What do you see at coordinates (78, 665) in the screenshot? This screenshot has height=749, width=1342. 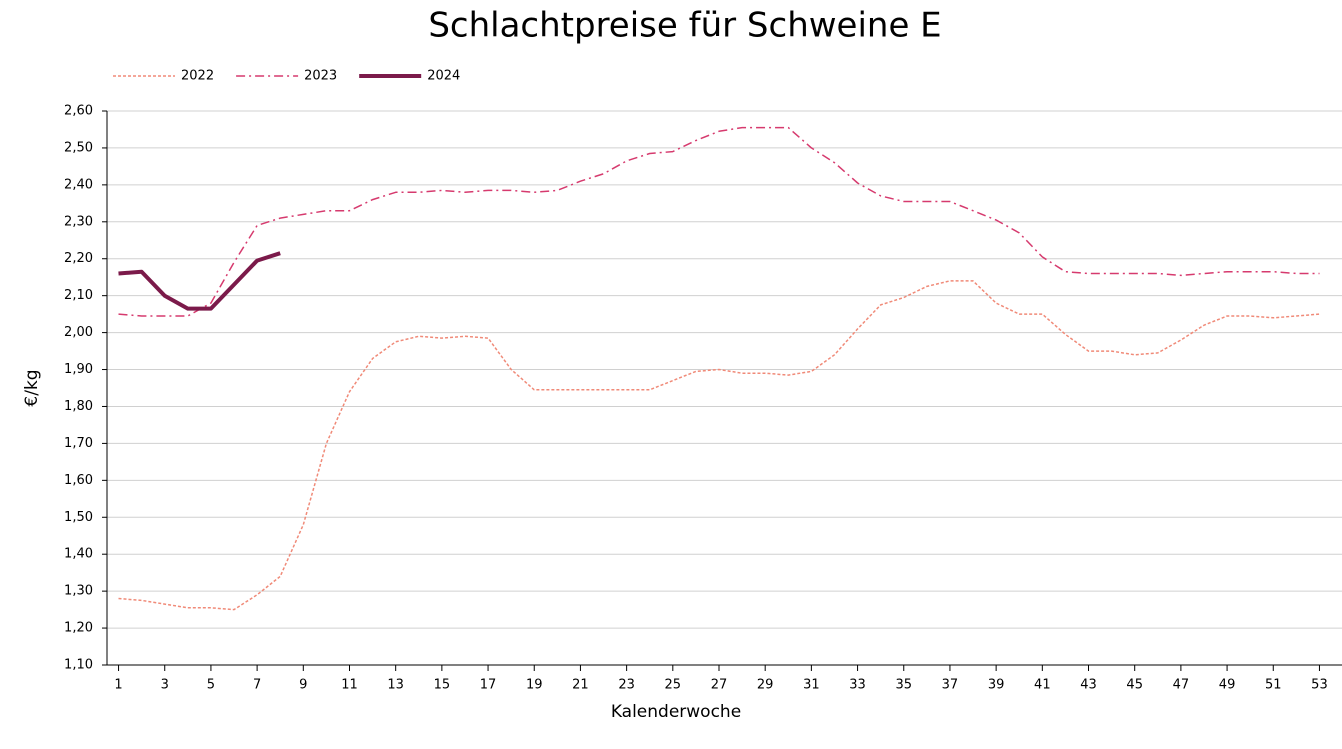 I see `y-tick-label: 1,10` at bounding box center [78, 665].